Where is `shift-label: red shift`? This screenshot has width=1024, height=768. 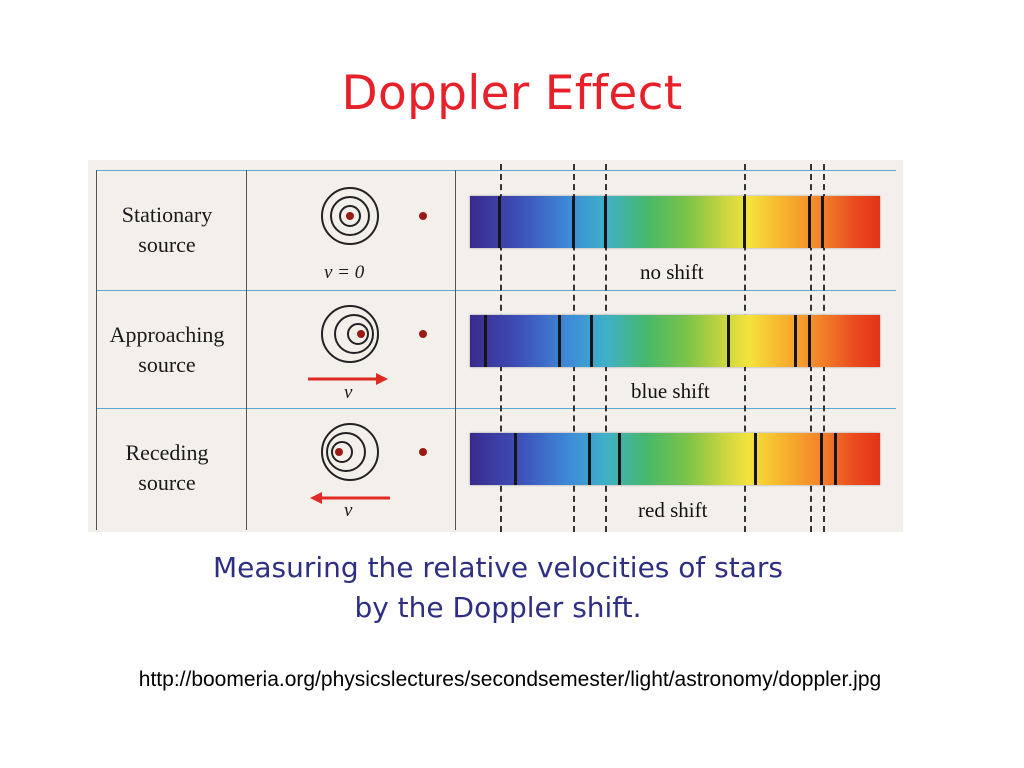
shift-label: red shift is located at coordinates (673, 510).